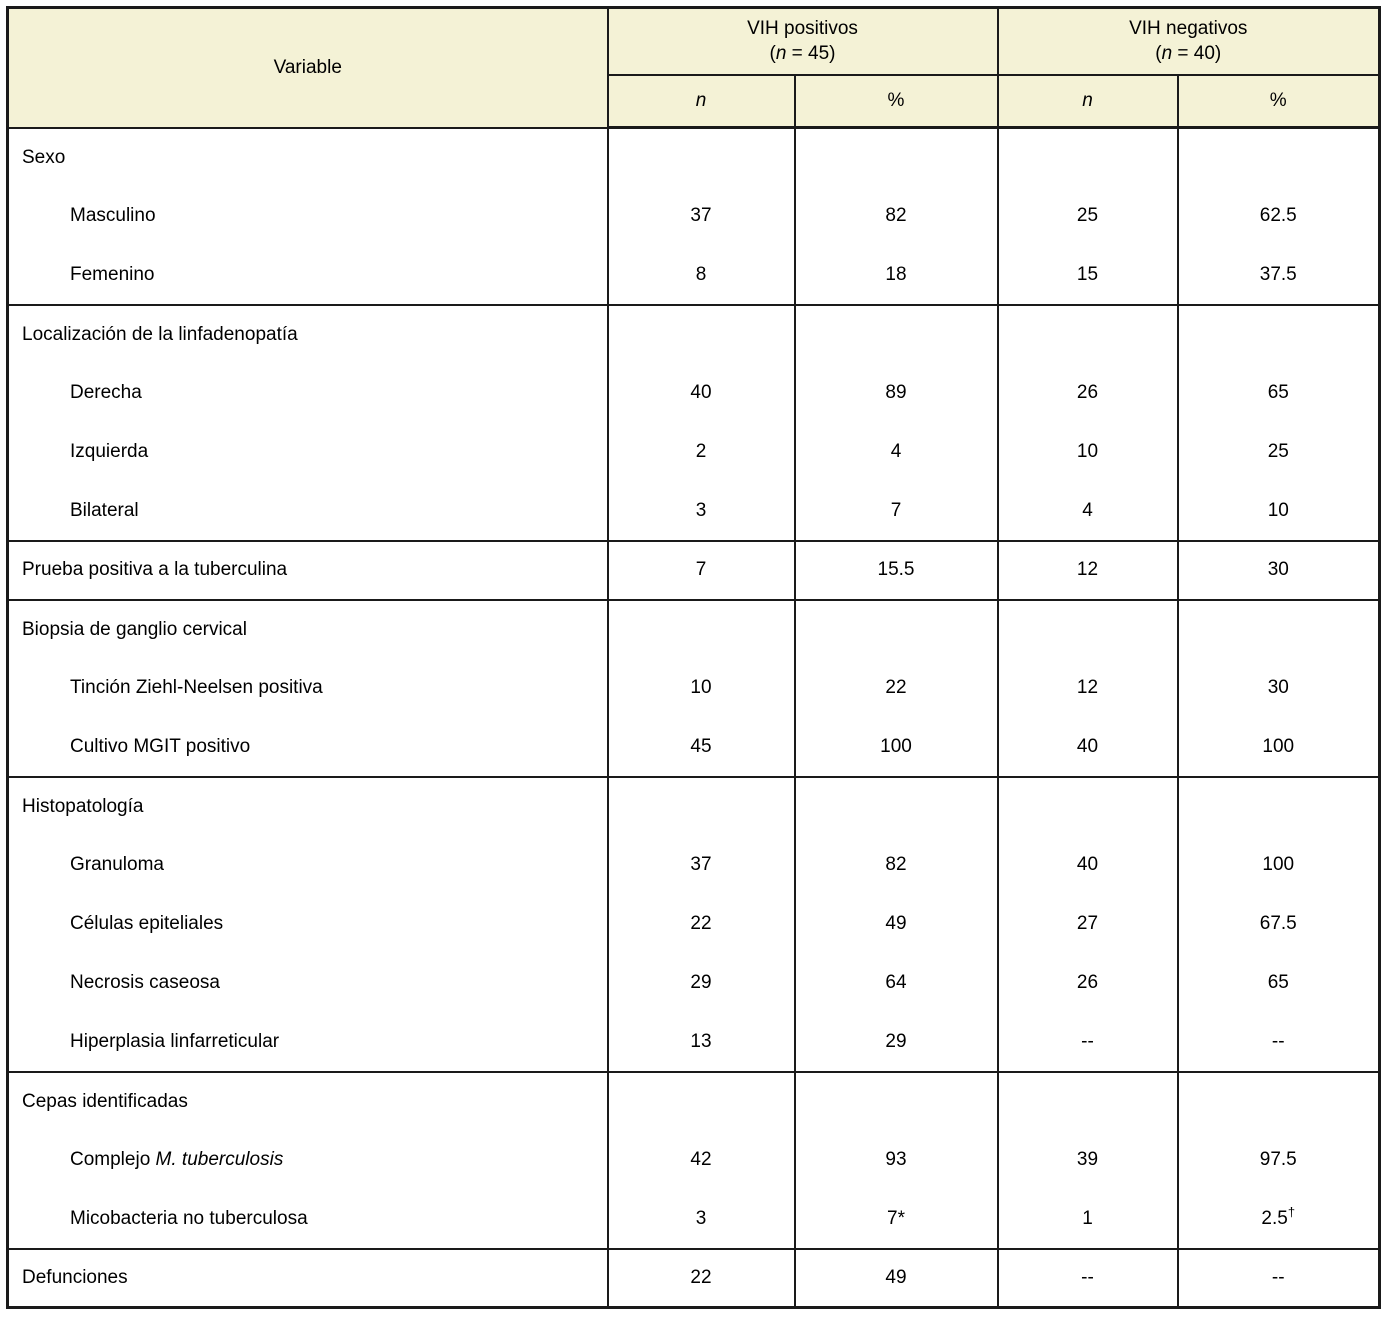 The image size is (1387, 1325). I want to click on group-title-vih-positivos: VIH positivos, so click(802, 29).